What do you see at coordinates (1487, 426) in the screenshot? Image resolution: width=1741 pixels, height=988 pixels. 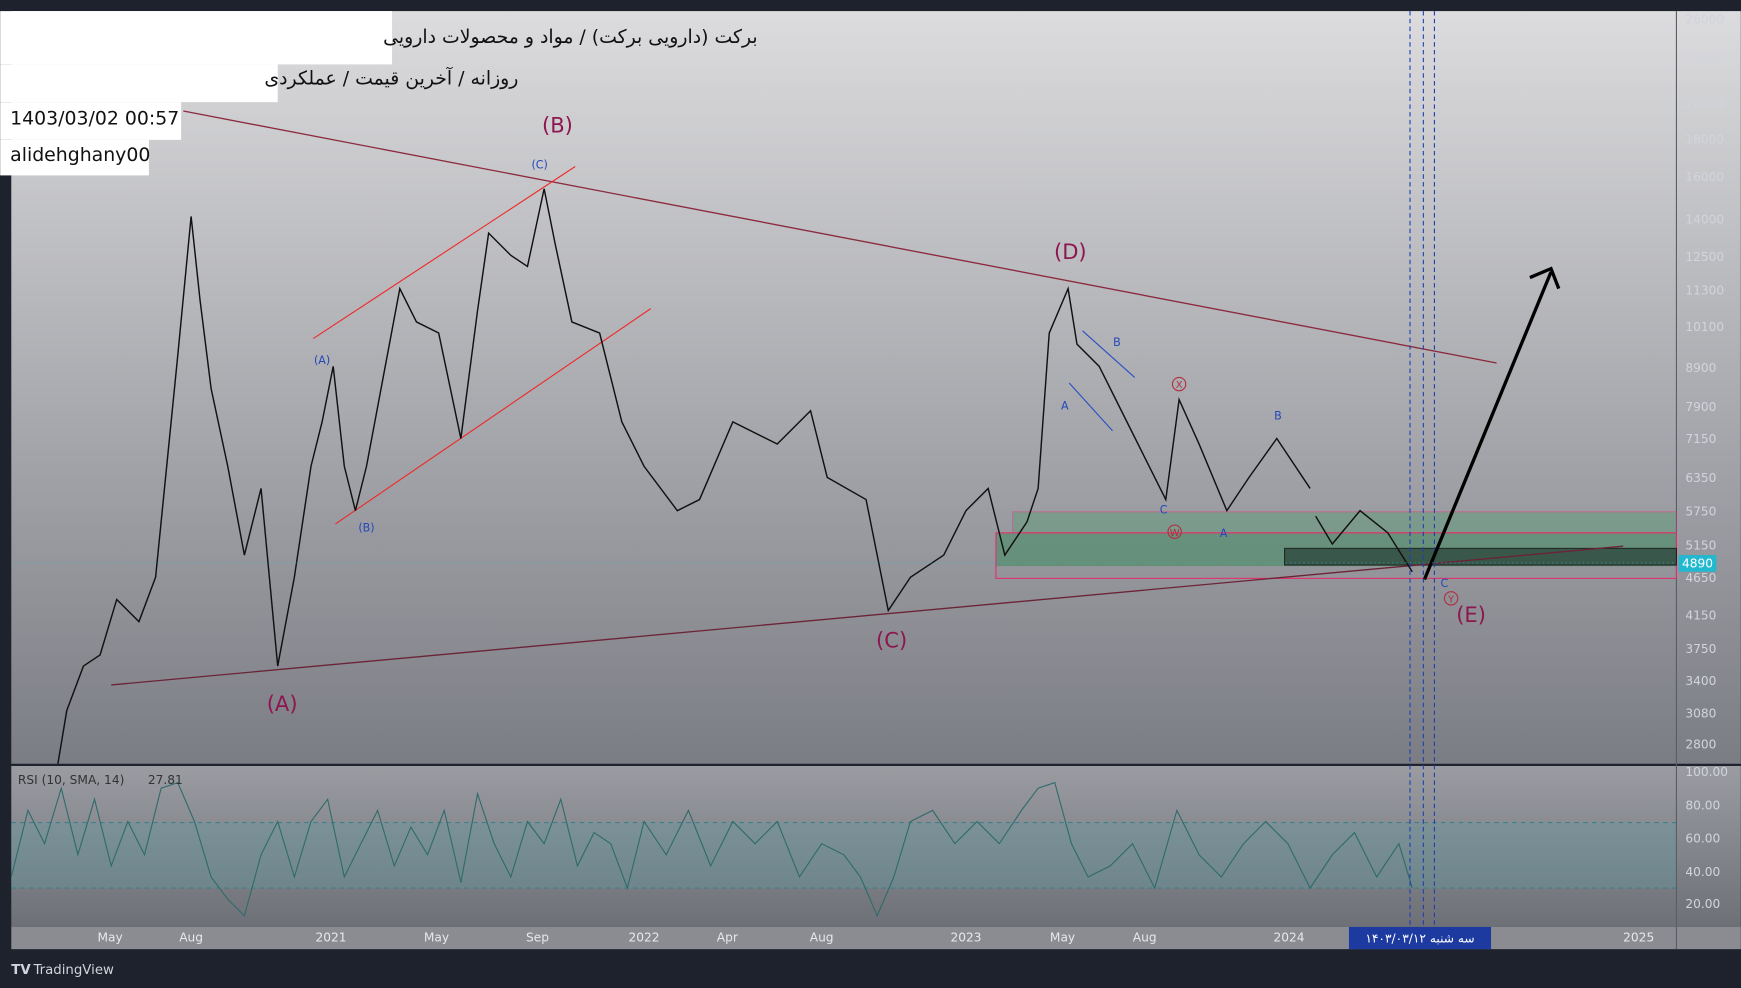 I see `projection-arrow` at bounding box center [1487, 426].